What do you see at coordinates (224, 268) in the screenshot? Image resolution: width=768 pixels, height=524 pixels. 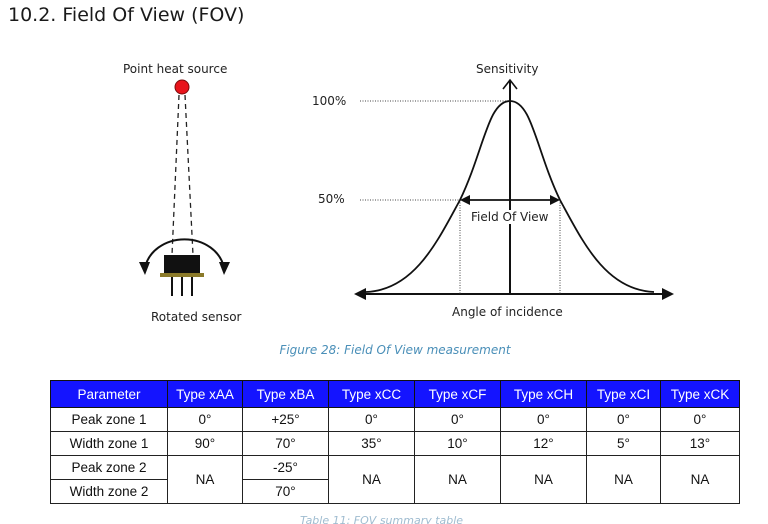 I see `arc-arrow-right` at bounding box center [224, 268].